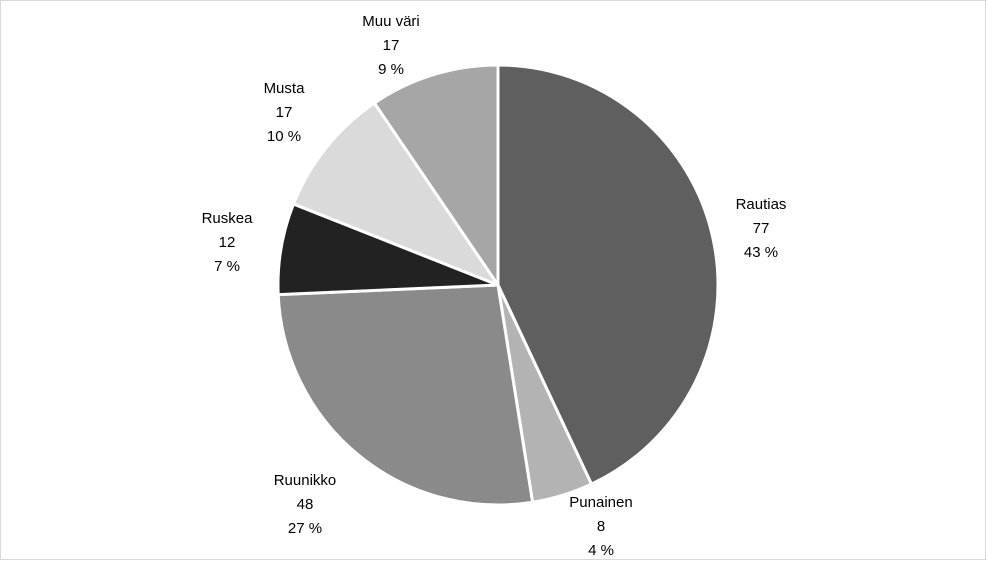  What do you see at coordinates (405, 395) in the screenshot?
I see `pie-slice-ruunikko` at bounding box center [405, 395].